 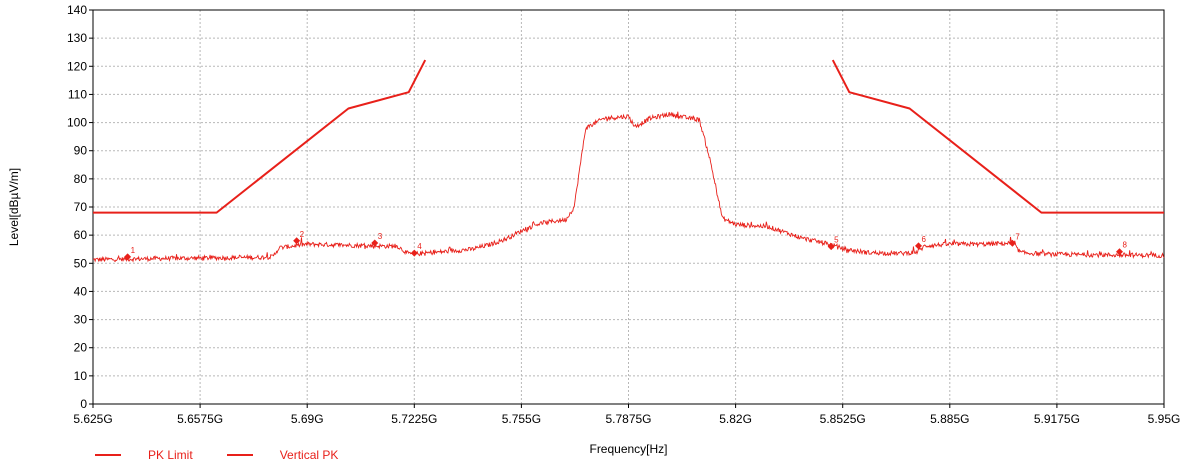 I want to click on y-tick-label: 20, so click(x=81, y=348).